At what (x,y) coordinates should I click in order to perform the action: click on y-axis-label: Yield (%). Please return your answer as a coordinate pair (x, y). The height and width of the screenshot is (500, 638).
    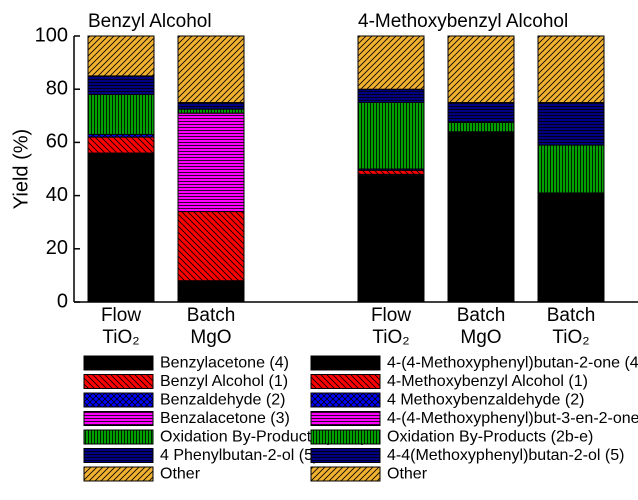
    Looking at the image, I should click on (21, 169).